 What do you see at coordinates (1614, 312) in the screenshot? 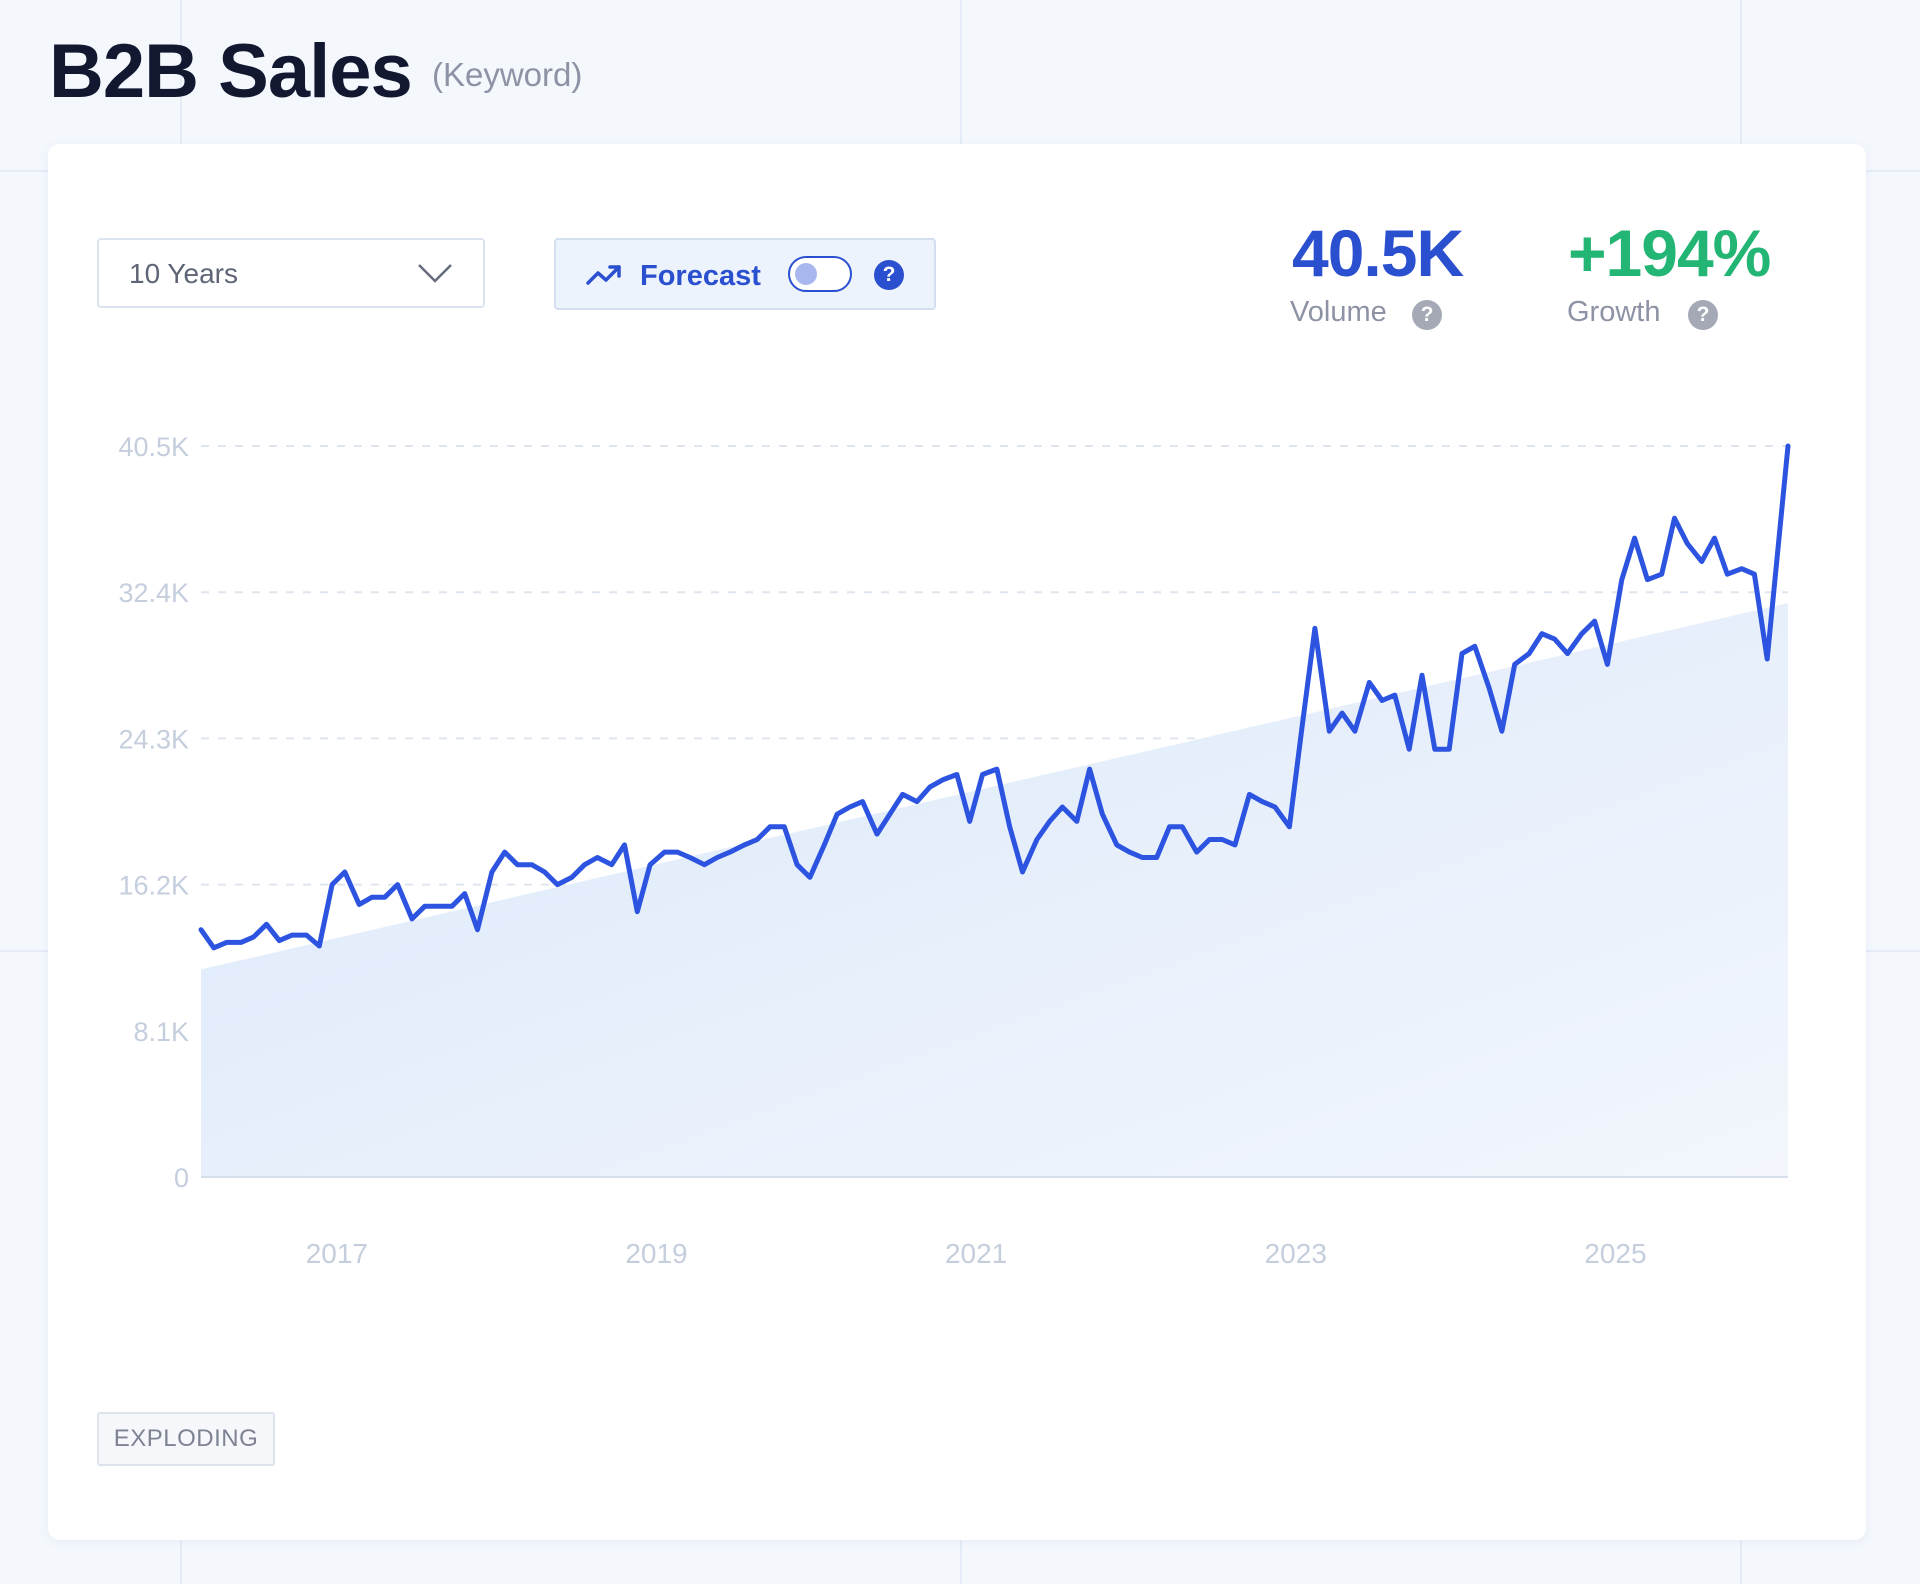
I see `growth-label: Growth` at bounding box center [1614, 312].